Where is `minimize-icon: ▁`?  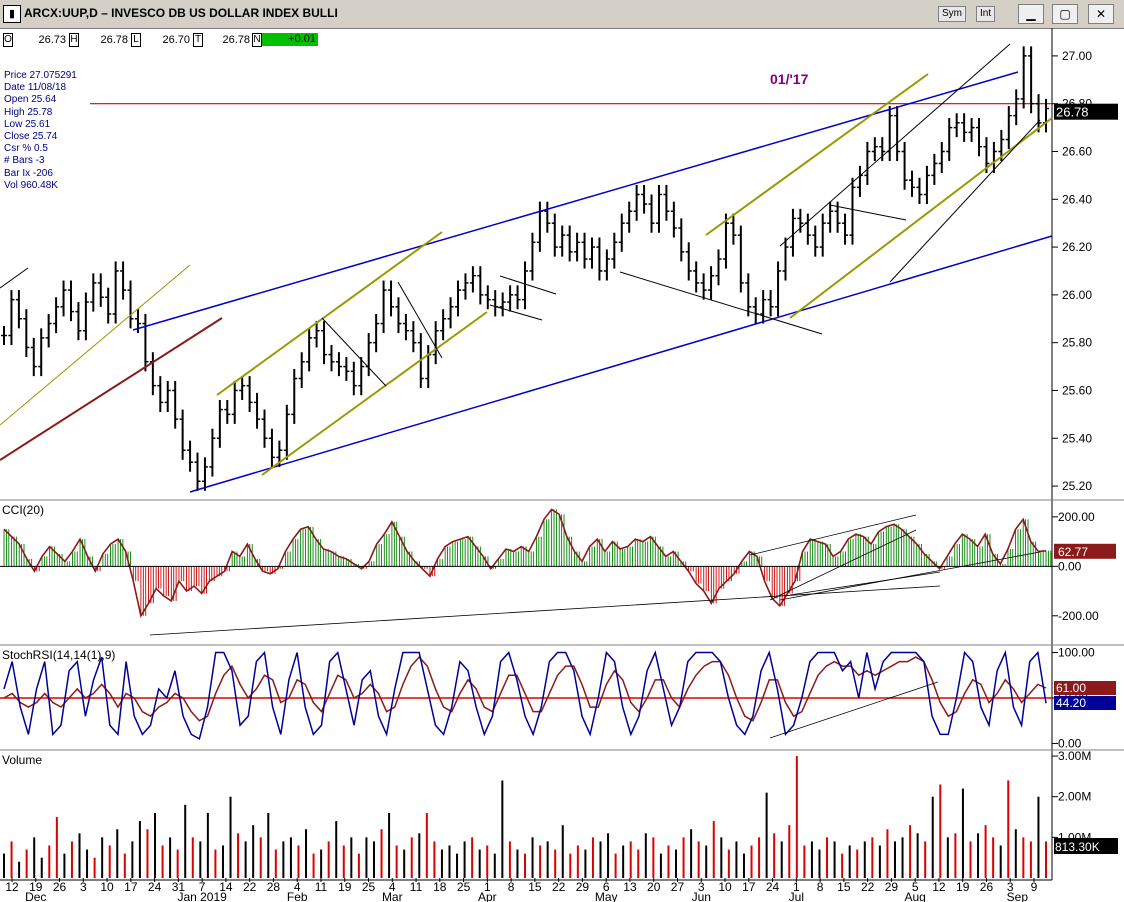
minimize-icon: ▁ is located at coordinates (1031, 14).